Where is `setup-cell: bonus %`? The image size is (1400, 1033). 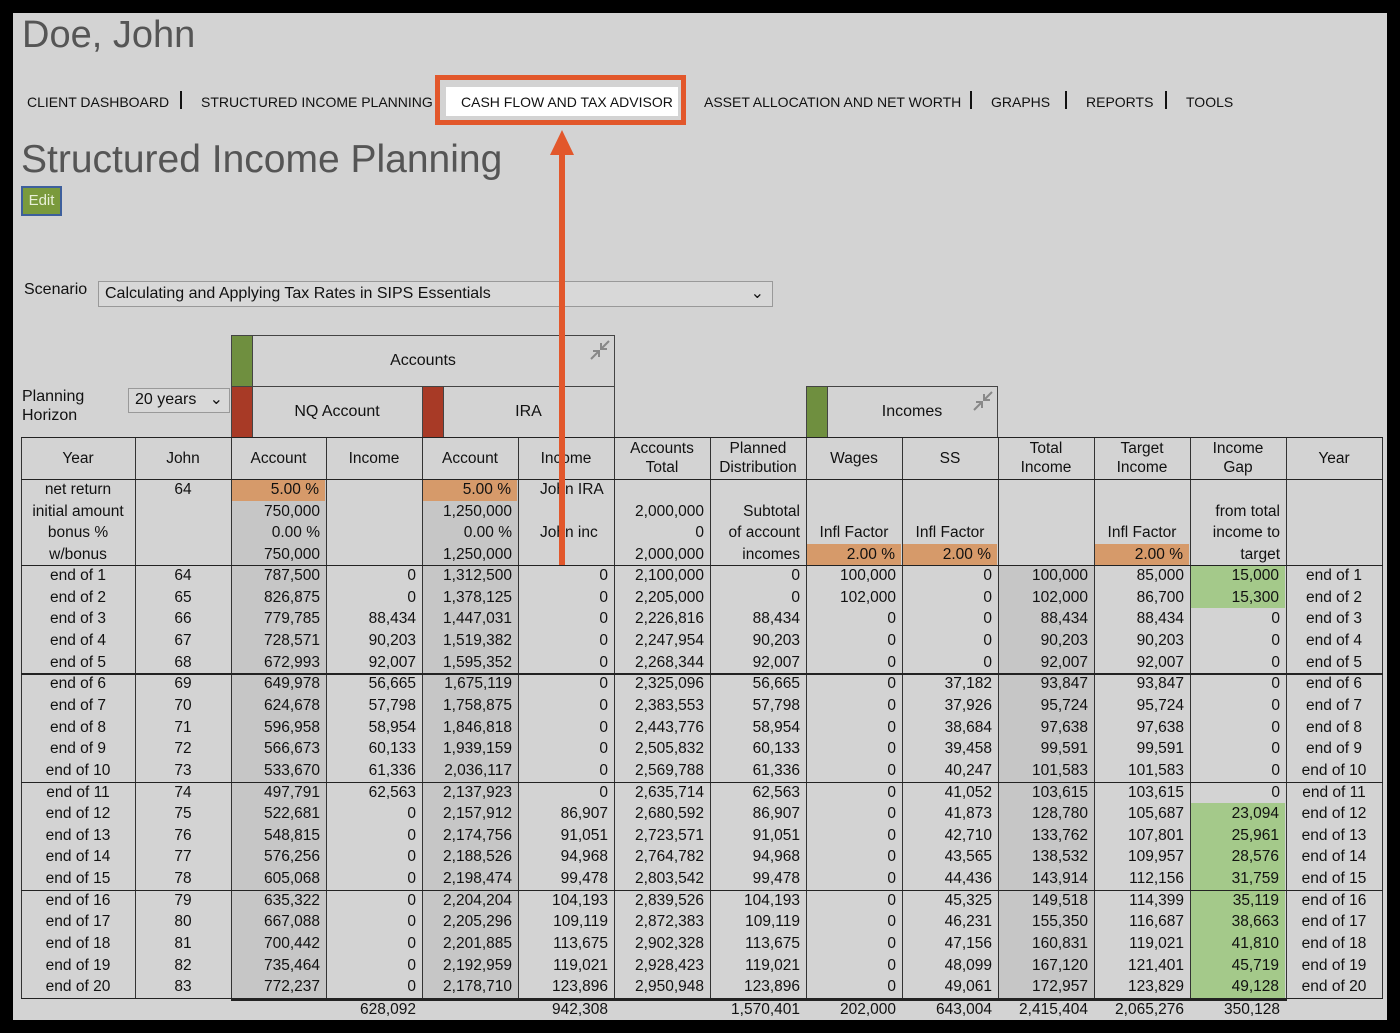
setup-cell: bonus % is located at coordinates (78, 532).